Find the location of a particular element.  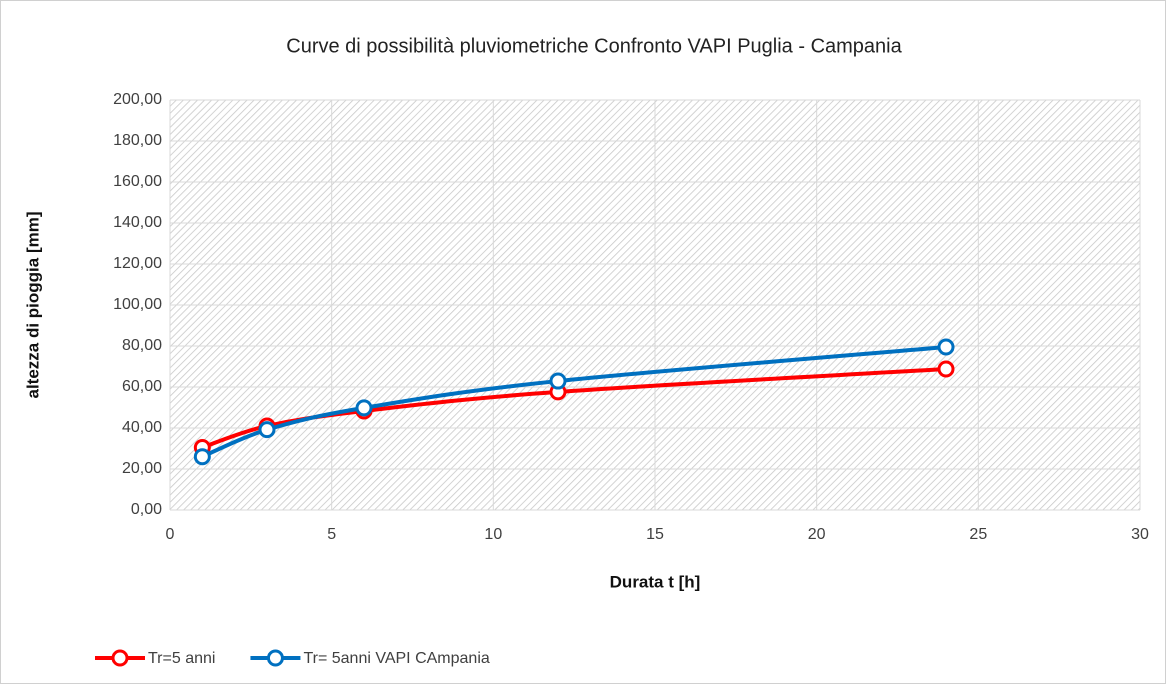

y-axis-title: altezza di pioggia [mm] is located at coordinates (32, 304).